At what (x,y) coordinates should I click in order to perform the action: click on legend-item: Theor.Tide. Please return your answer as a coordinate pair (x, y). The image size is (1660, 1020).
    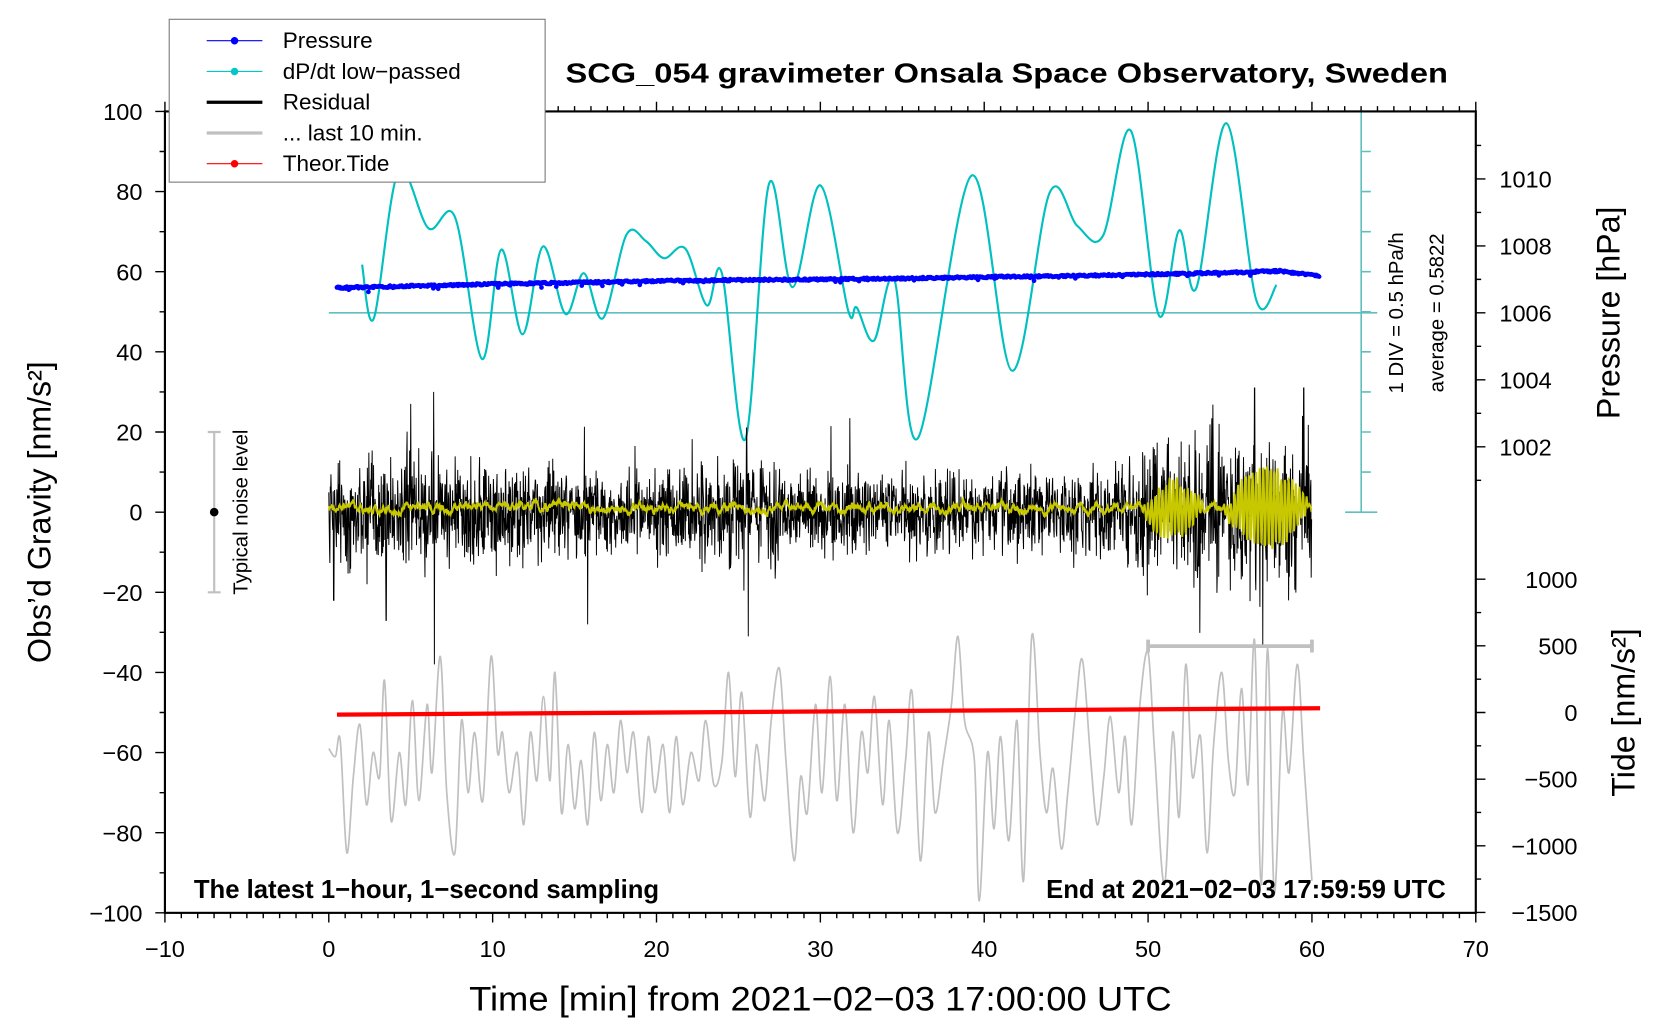
    Looking at the image, I should click on (298, 163).